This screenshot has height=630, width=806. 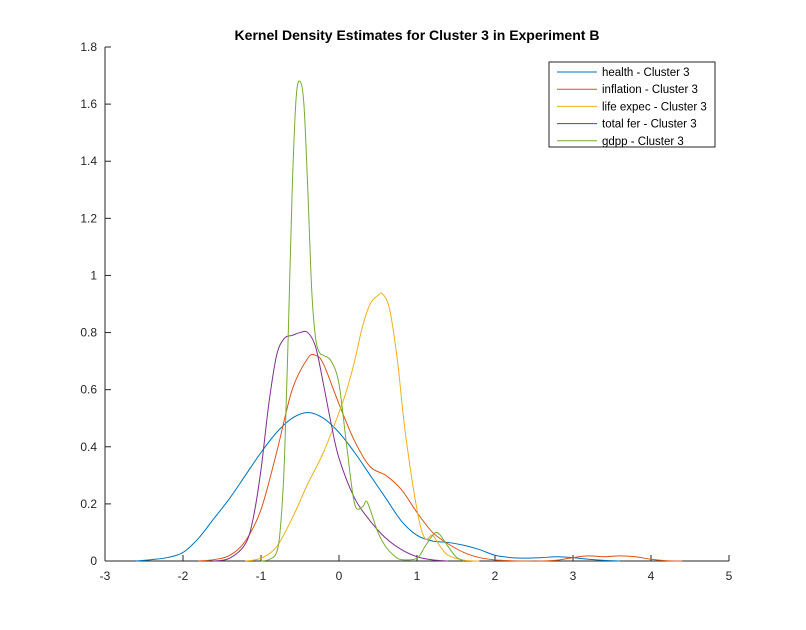 I want to click on x-tick-label: 2, so click(x=495, y=576).